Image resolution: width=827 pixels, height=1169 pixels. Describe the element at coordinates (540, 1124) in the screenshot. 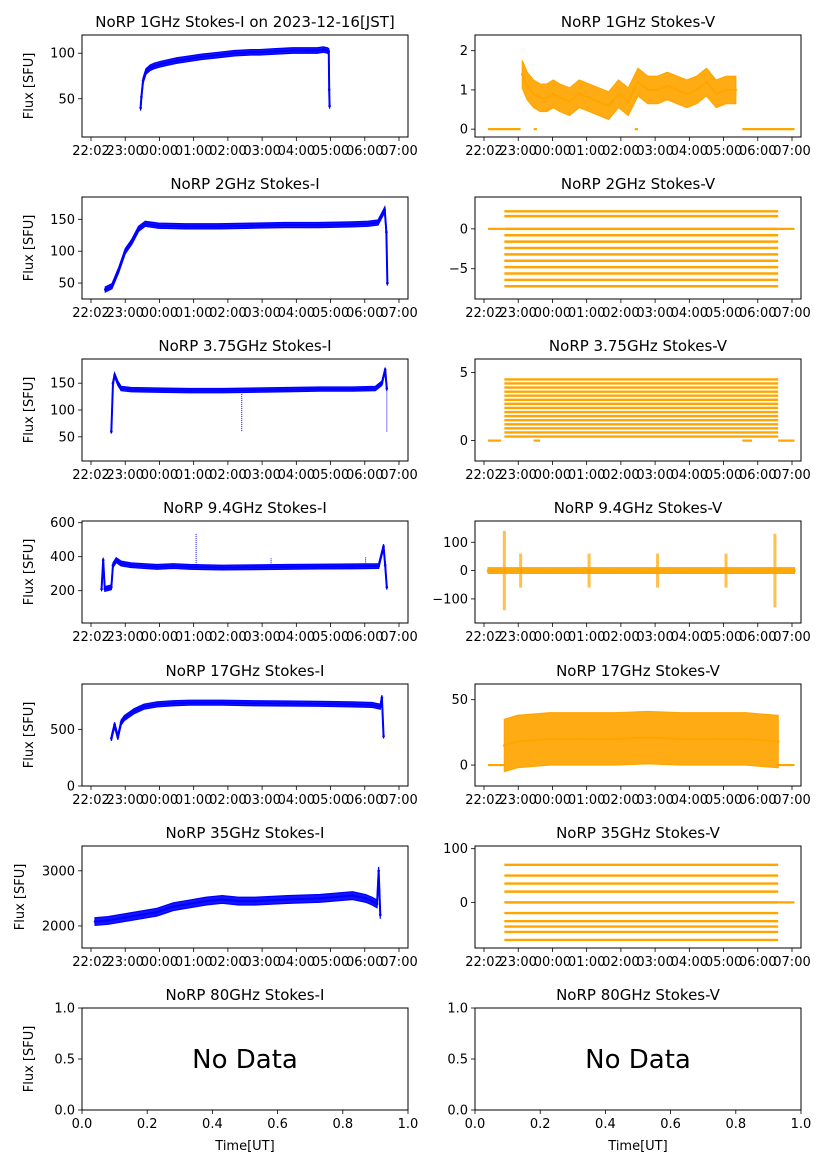

I see `x-tick-label: 0.2` at that location.